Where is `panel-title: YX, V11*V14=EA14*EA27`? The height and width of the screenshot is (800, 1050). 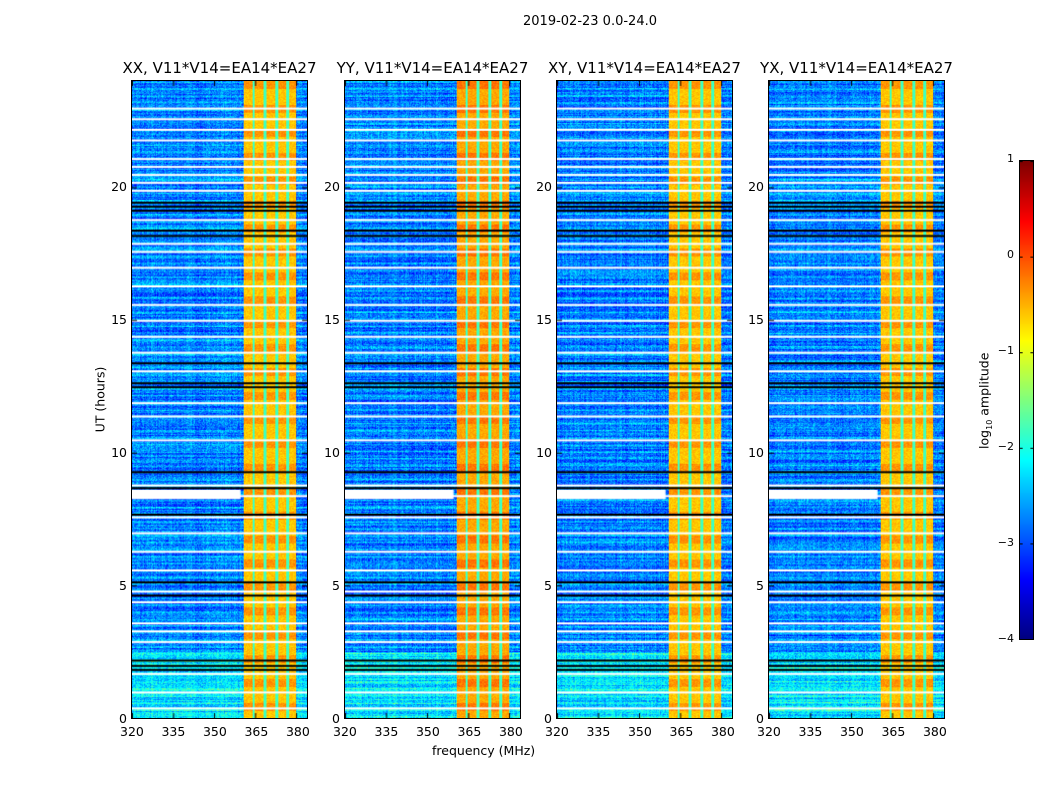
panel-title: YX, V11*V14=EA14*EA27 is located at coordinates (856, 68).